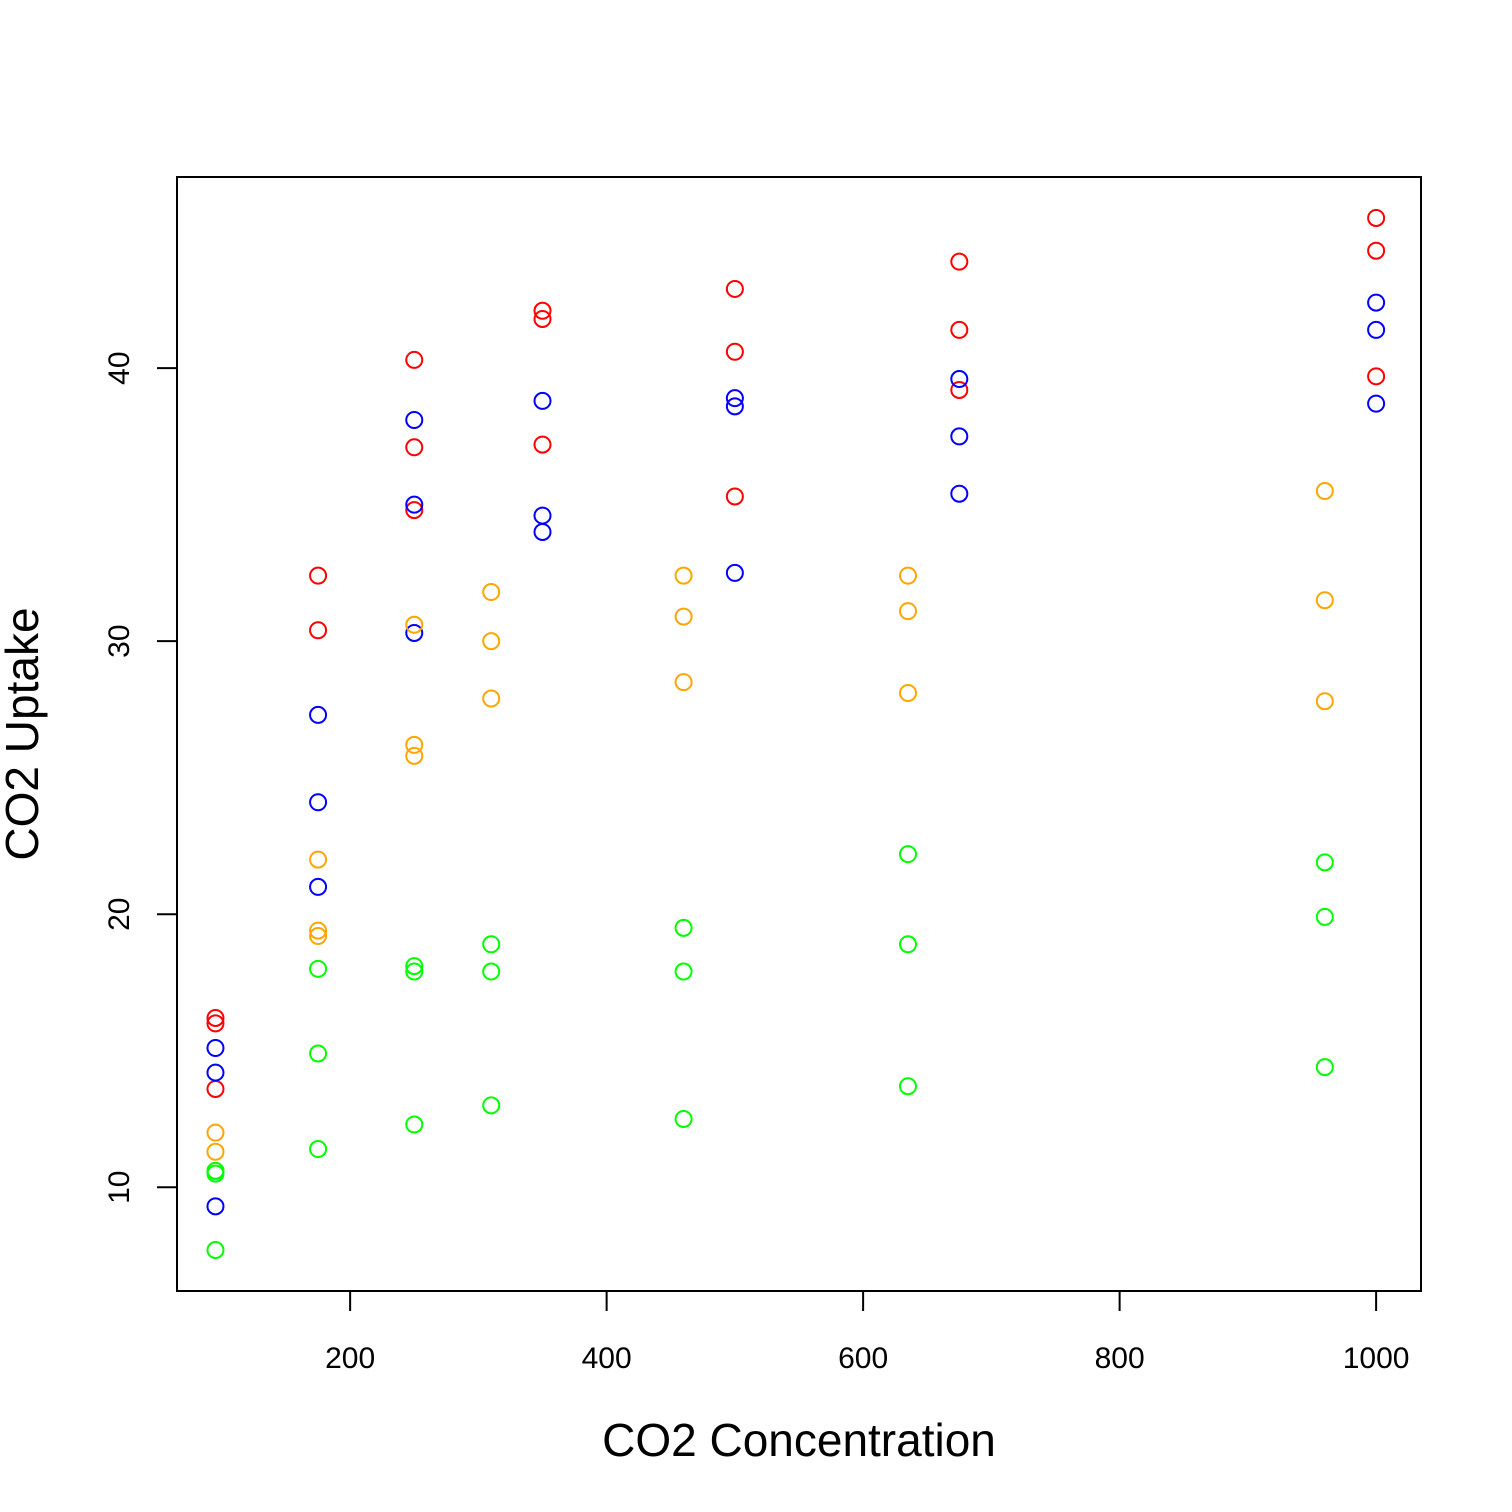 The width and height of the screenshot is (1512, 1512). I want to click on y-axis: 10 20 30 40, so click(140, 777).